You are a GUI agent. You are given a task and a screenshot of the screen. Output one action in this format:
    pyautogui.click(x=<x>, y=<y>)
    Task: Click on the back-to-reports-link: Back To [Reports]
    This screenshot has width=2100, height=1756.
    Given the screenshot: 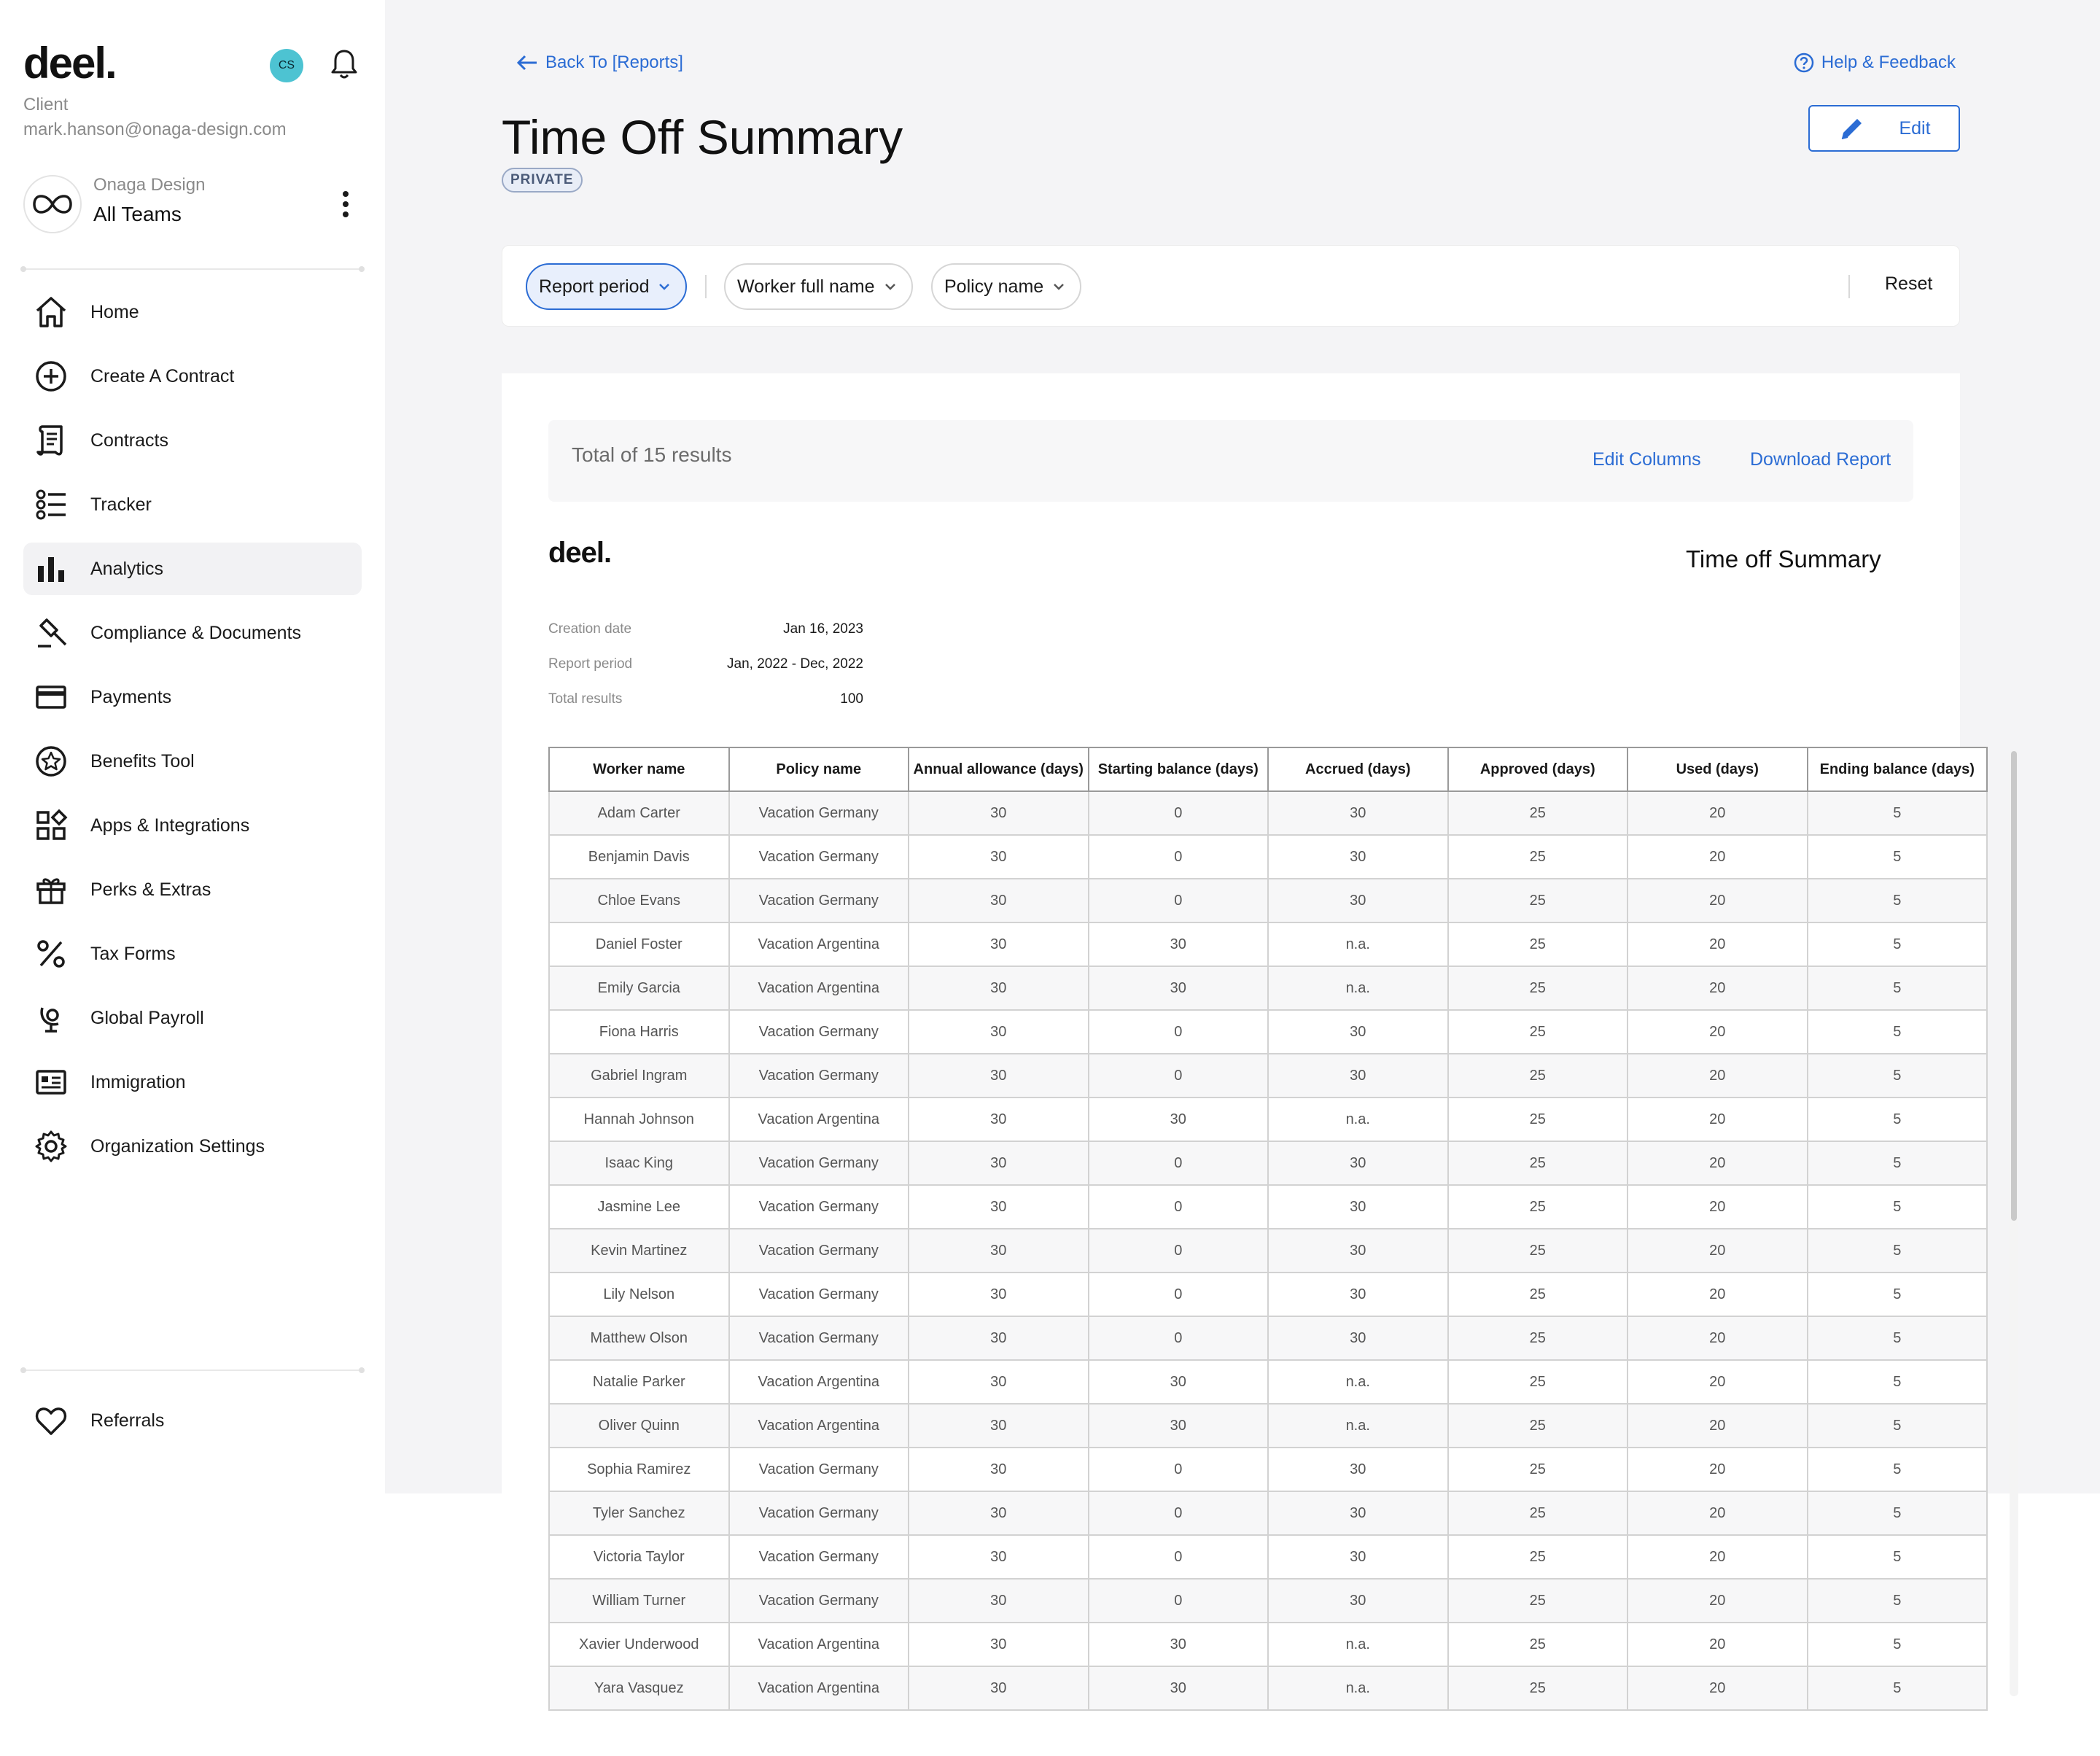 What is the action you would take?
    pyautogui.click(x=599, y=63)
    